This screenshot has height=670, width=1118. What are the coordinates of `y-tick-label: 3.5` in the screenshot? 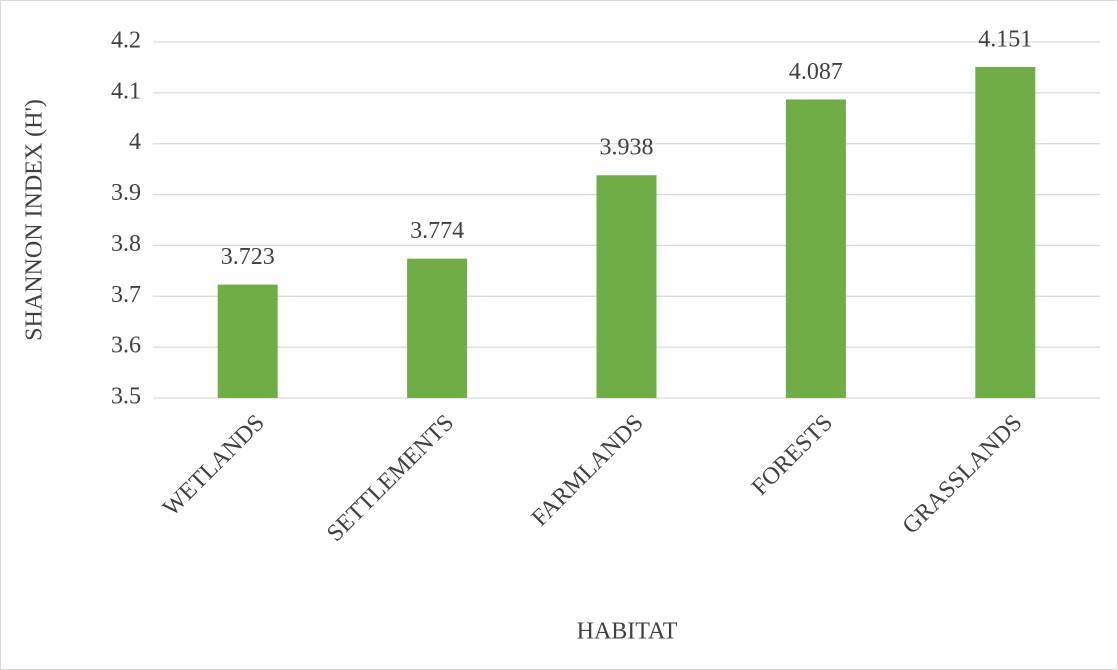 It's located at (126, 397).